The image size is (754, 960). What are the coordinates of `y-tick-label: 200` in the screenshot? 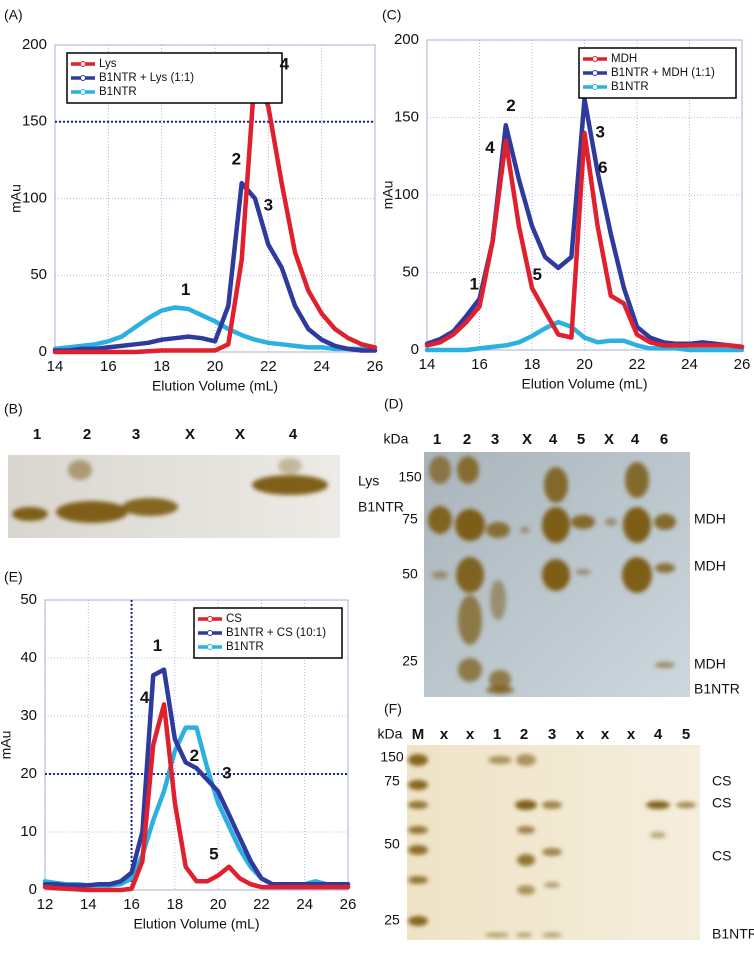 It's located at (34, 44).